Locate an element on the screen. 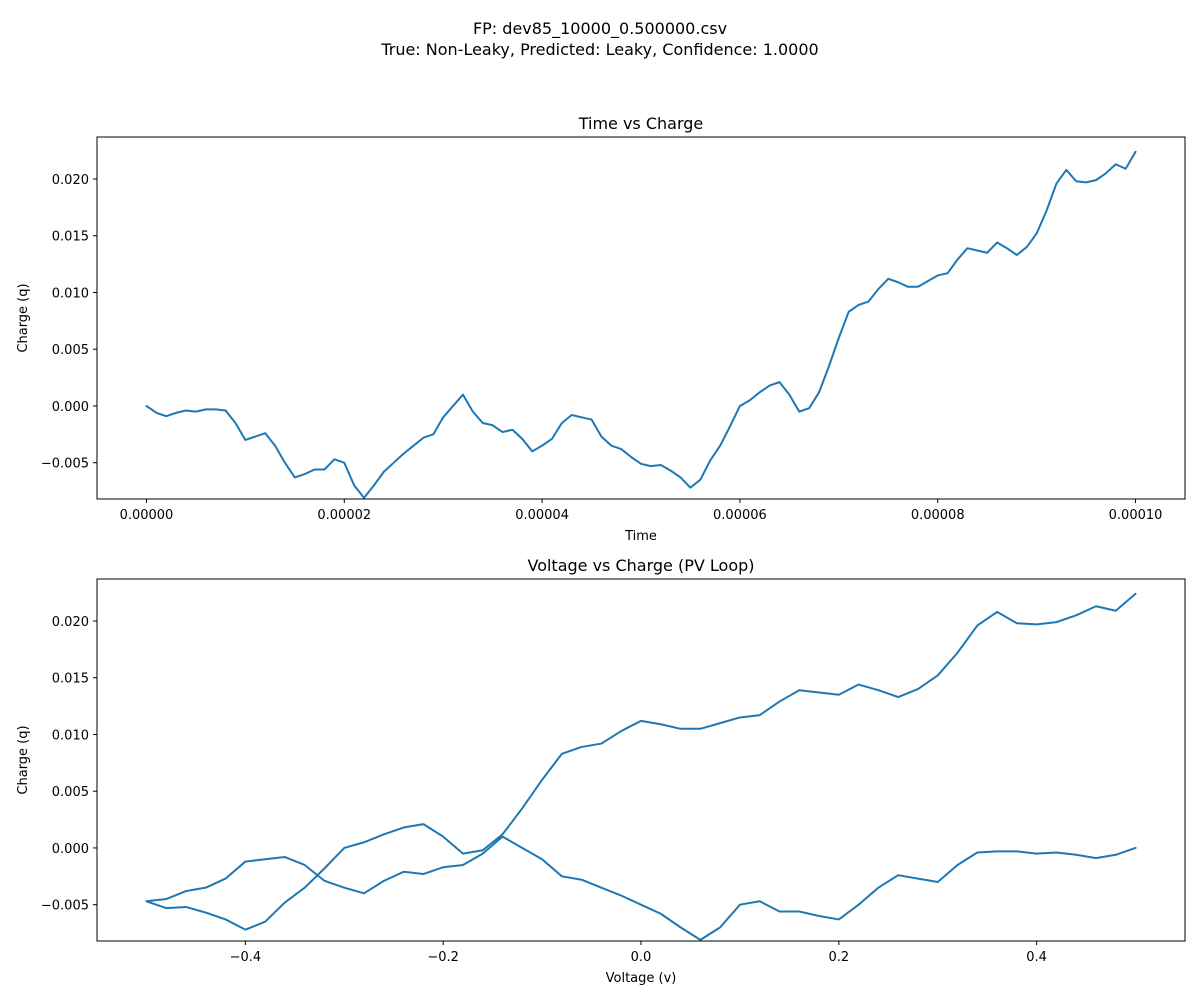  time-vs-charge-y-tick-label: 0.020 is located at coordinates (70, 180).